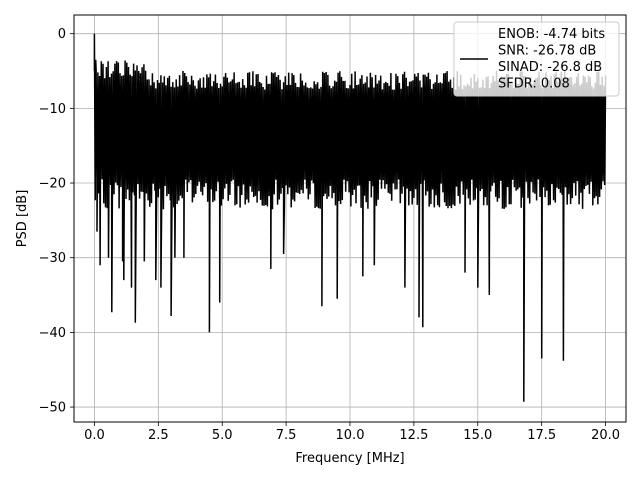 This screenshot has height=480, width=640. Describe the element at coordinates (52, 184) in the screenshot. I see `y-tick-label: −20` at that location.